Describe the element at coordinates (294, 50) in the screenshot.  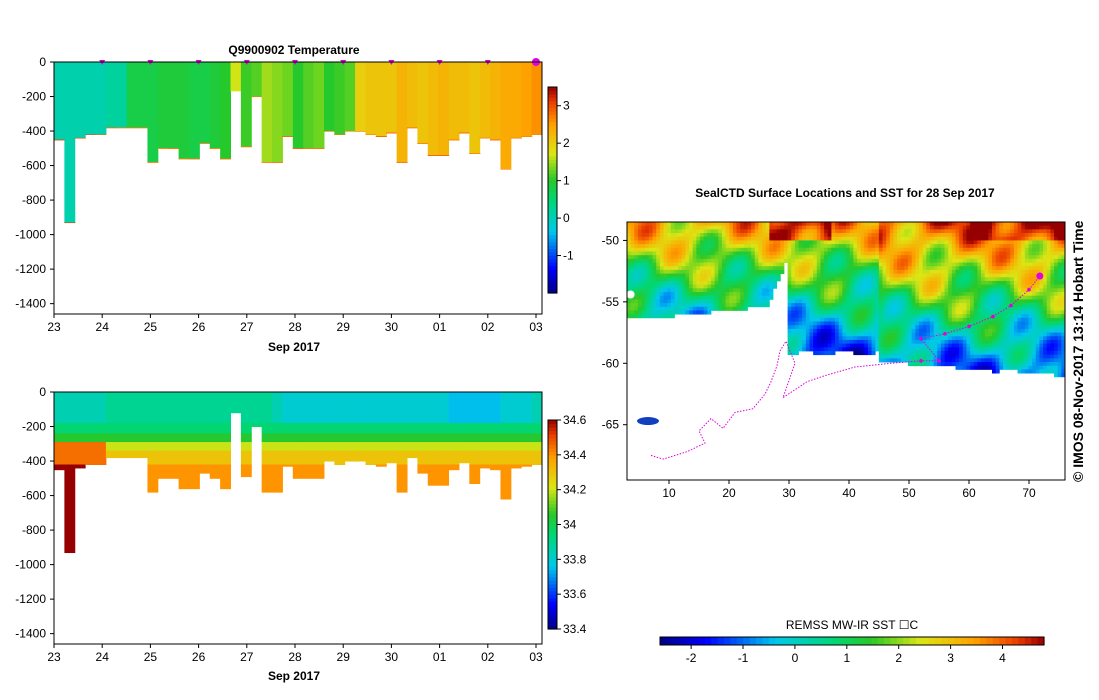
I see `temperature-chart-title: Q9900902 Temperature` at that location.